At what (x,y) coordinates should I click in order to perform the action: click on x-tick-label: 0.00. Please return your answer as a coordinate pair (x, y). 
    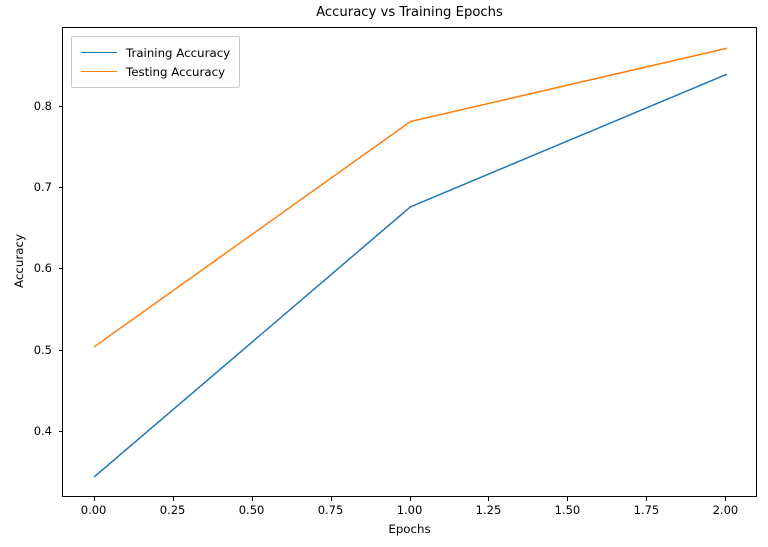
    Looking at the image, I should click on (93, 510).